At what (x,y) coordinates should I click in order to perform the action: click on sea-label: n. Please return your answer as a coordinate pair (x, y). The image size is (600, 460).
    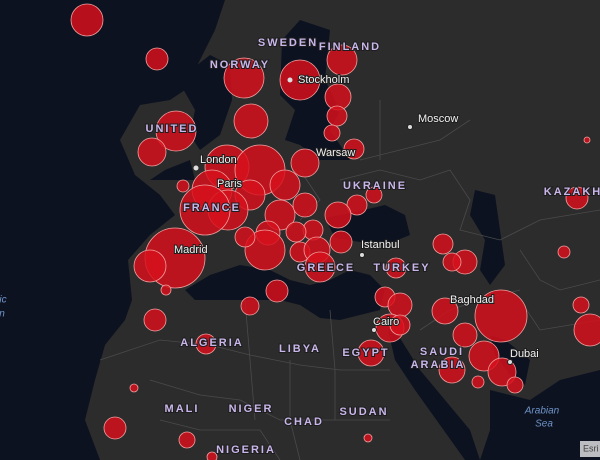
    Looking at the image, I should click on (2, 314).